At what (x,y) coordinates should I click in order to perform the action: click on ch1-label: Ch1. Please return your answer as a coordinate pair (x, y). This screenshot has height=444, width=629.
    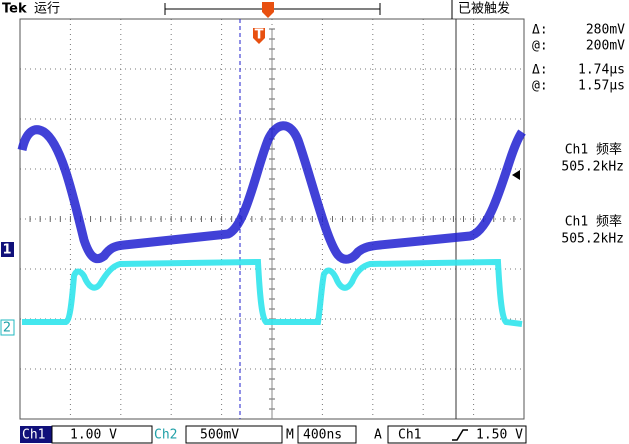
    Looking at the image, I should click on (33, 435).